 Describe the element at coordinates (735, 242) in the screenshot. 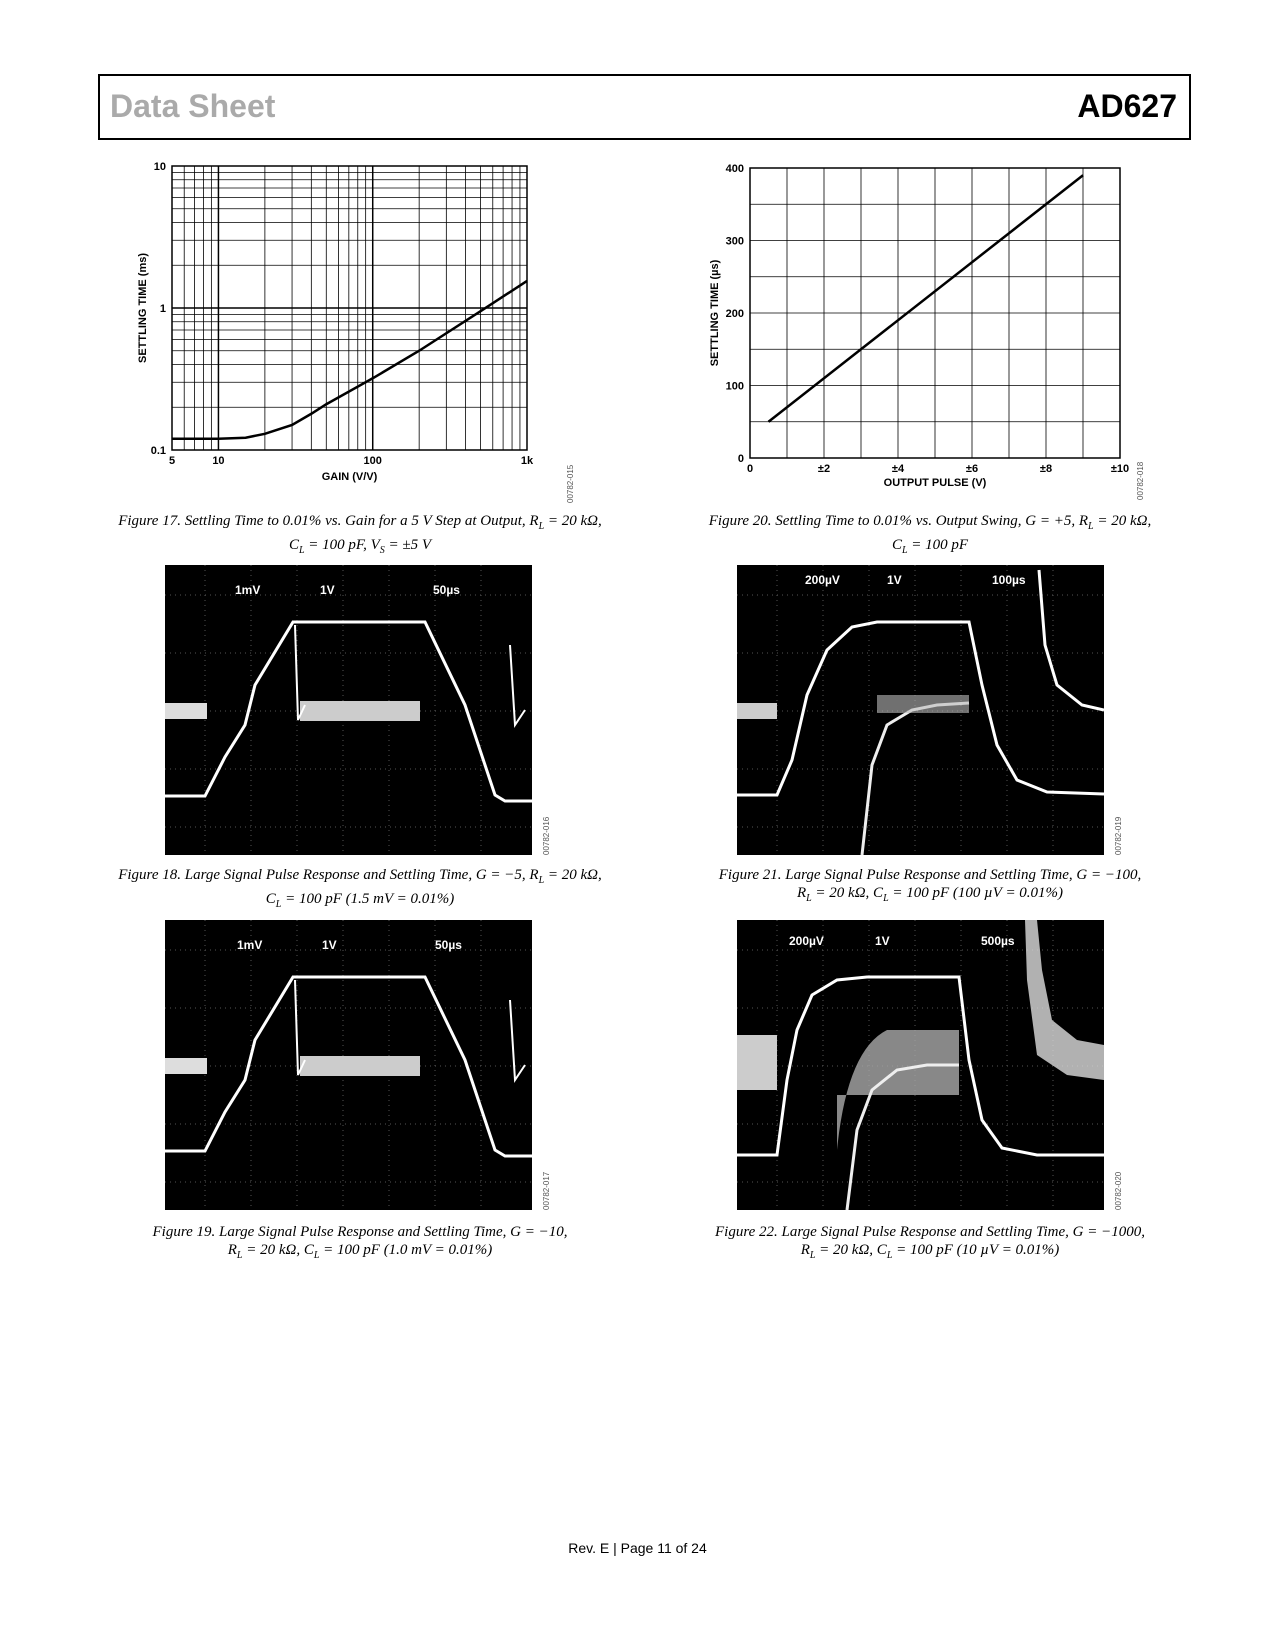

I see `y-tick-label: 300` at that location.